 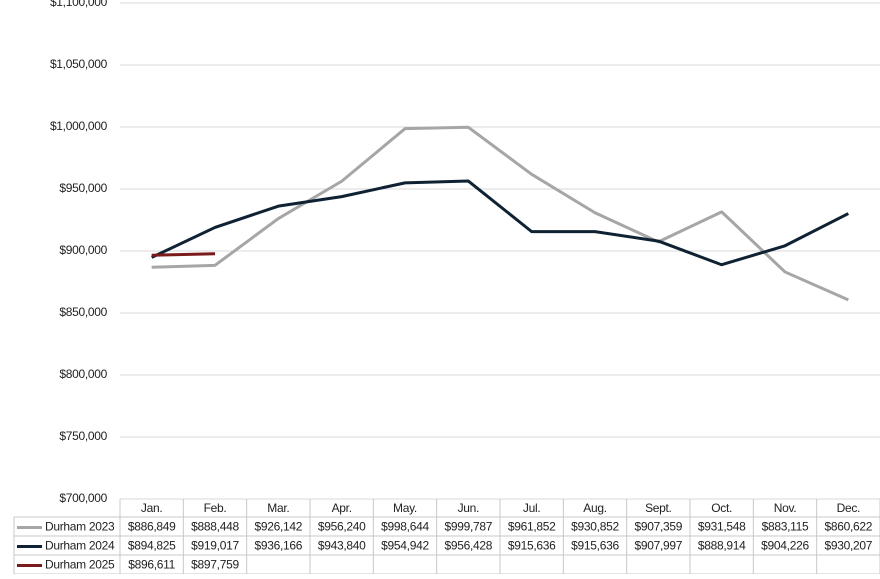 I want to click on table-value: $956,240, so click(x=342, y=527).